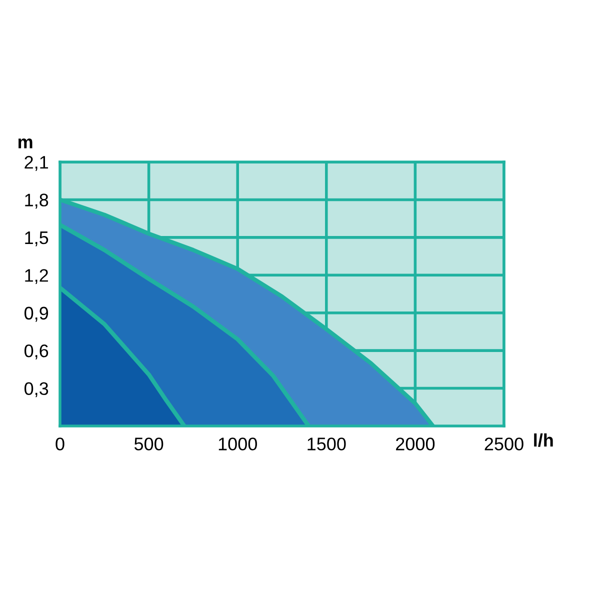  I want to click on y-tick-label: 1,2, so click(36, 276).